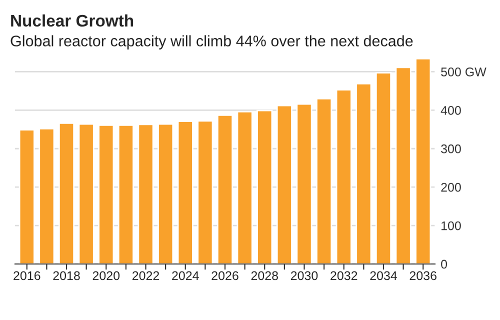 Image resolution: width=500 pixels, height=320 pixels. What do you see at coordinates (463, 72) in the screenshot?
I see `y-tick-label: 500 GW` at bounding box center [463, 72].